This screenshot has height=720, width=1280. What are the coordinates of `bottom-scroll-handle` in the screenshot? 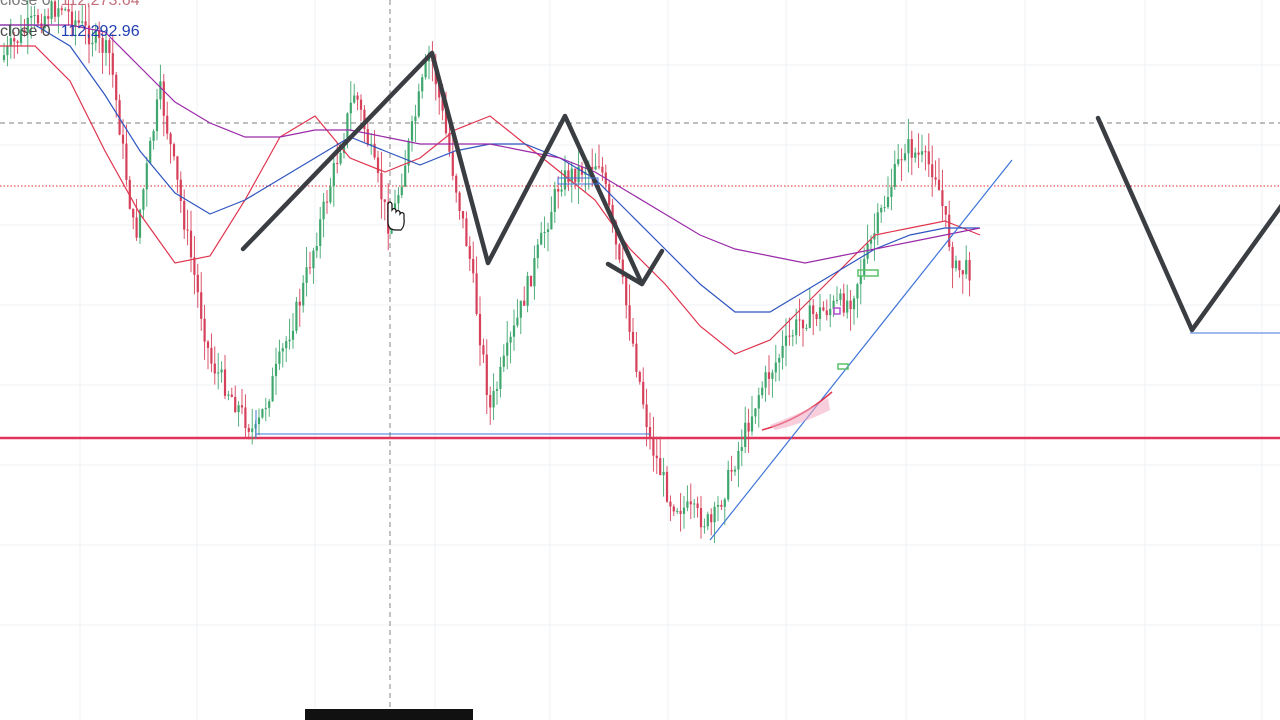 It's located at (389, 714).